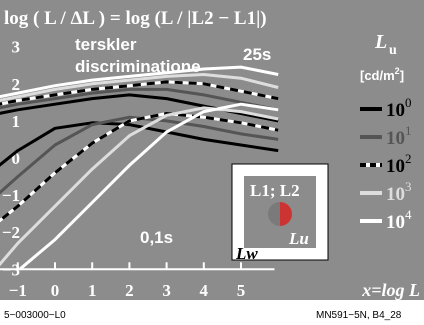 The image size is (424, 325). I want to click on inset-label-l1l2: L1; L2, so click(275, 190).